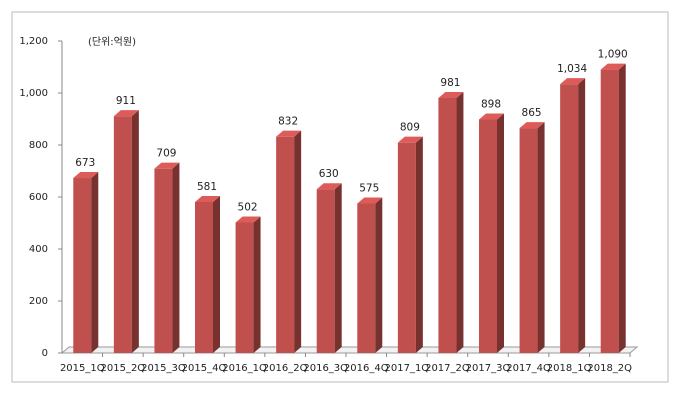 This screenshot has width=680, height=403. Describe the element at coordinates (572, 69) in the screenshot. I see `value-label: 1,034` at that location.